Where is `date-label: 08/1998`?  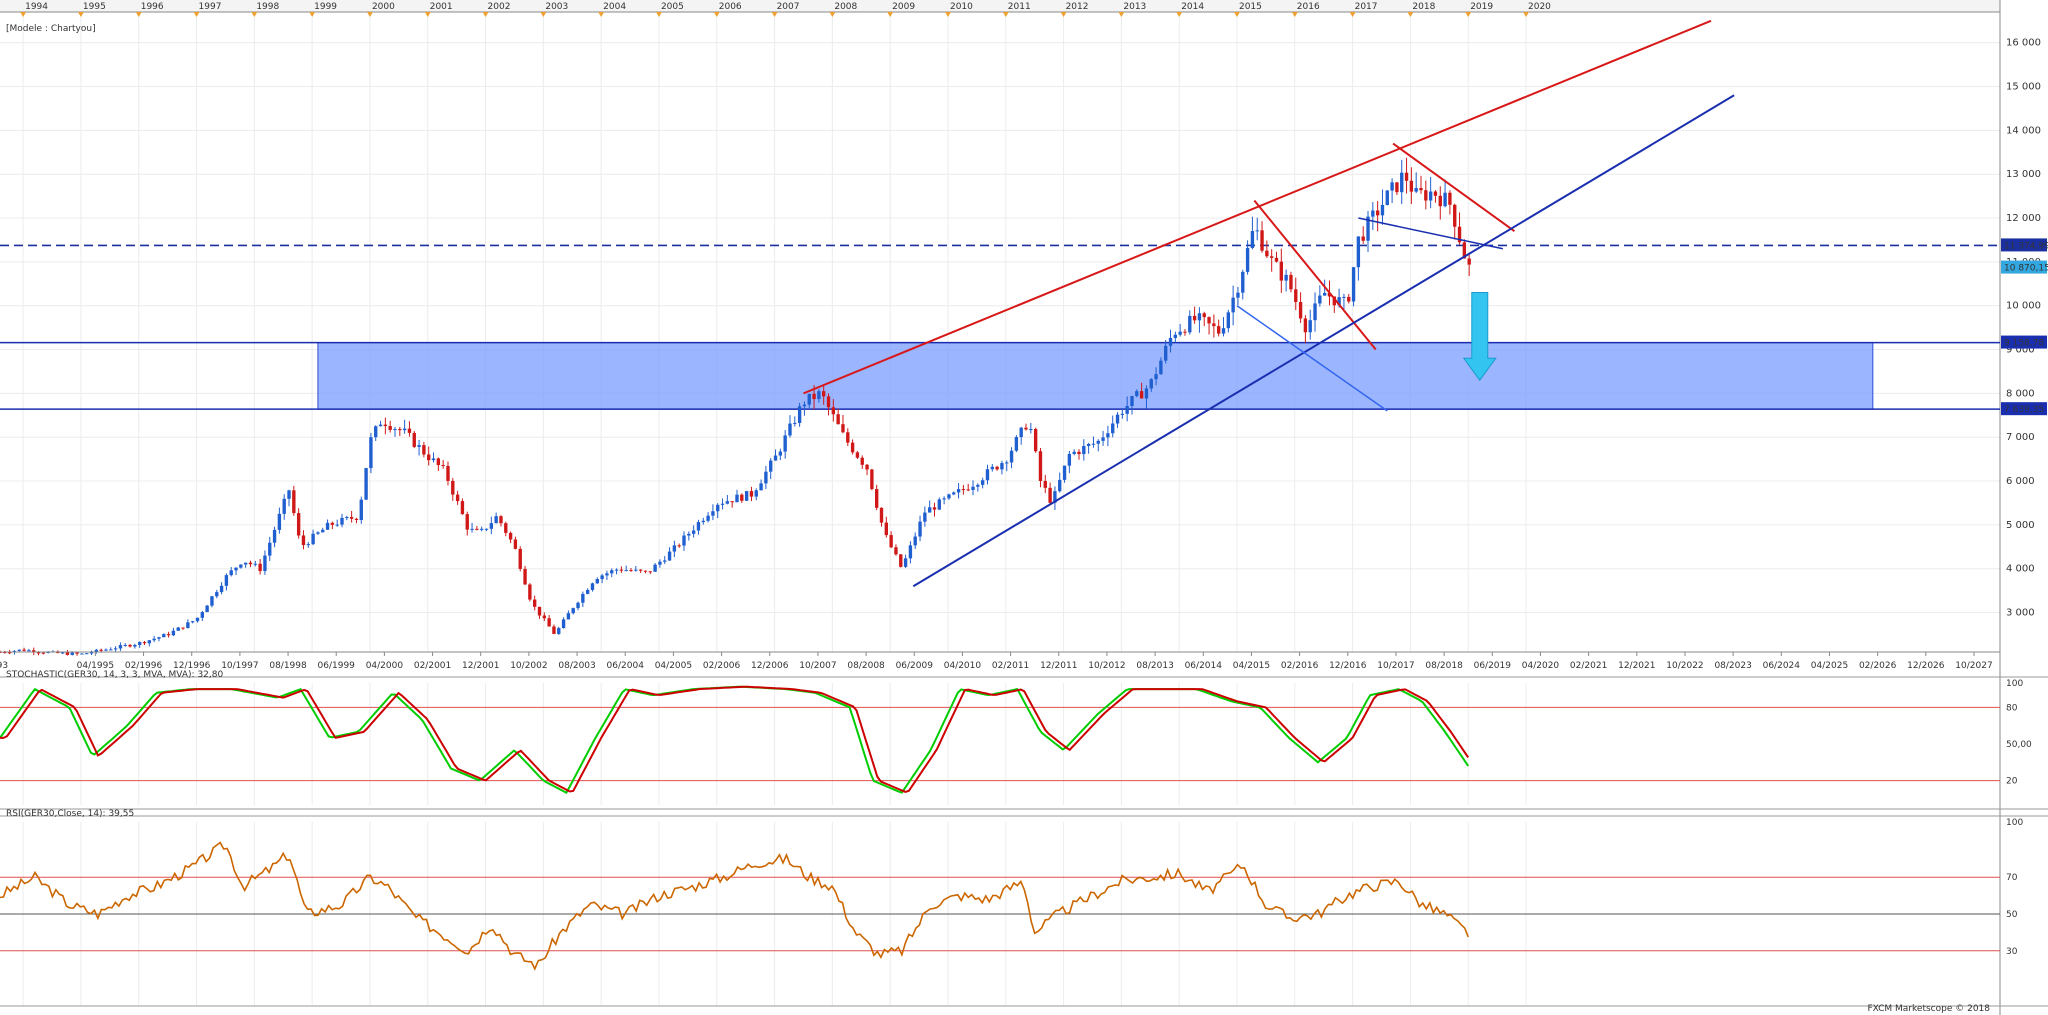
date-label: 08/1998 is located at coordinates (288, 666).